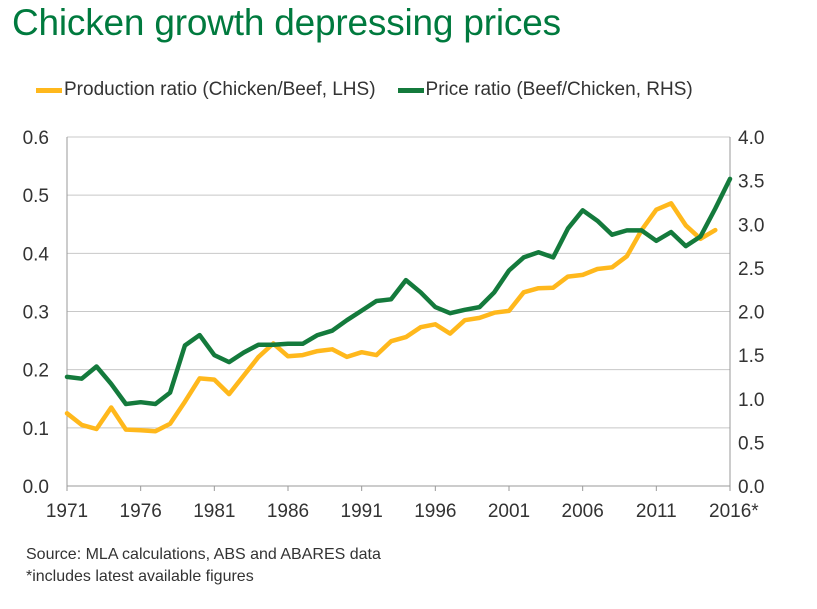 This screenshot has height=609, width=817. Describe the element at coordinates (751, 182) in the screenshot. I see `y-right-tick-label: 3.5` at that location.